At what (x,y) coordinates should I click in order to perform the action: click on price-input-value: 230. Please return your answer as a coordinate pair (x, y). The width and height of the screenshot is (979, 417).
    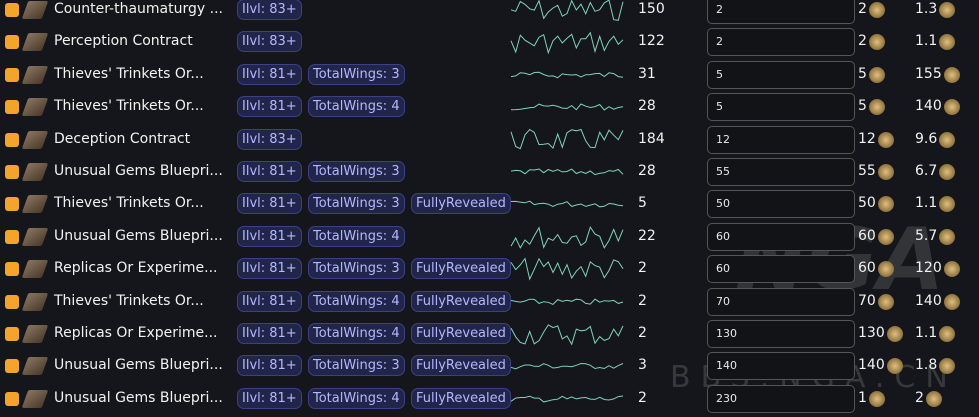
    Looking at the image, I should click on (726, 398).